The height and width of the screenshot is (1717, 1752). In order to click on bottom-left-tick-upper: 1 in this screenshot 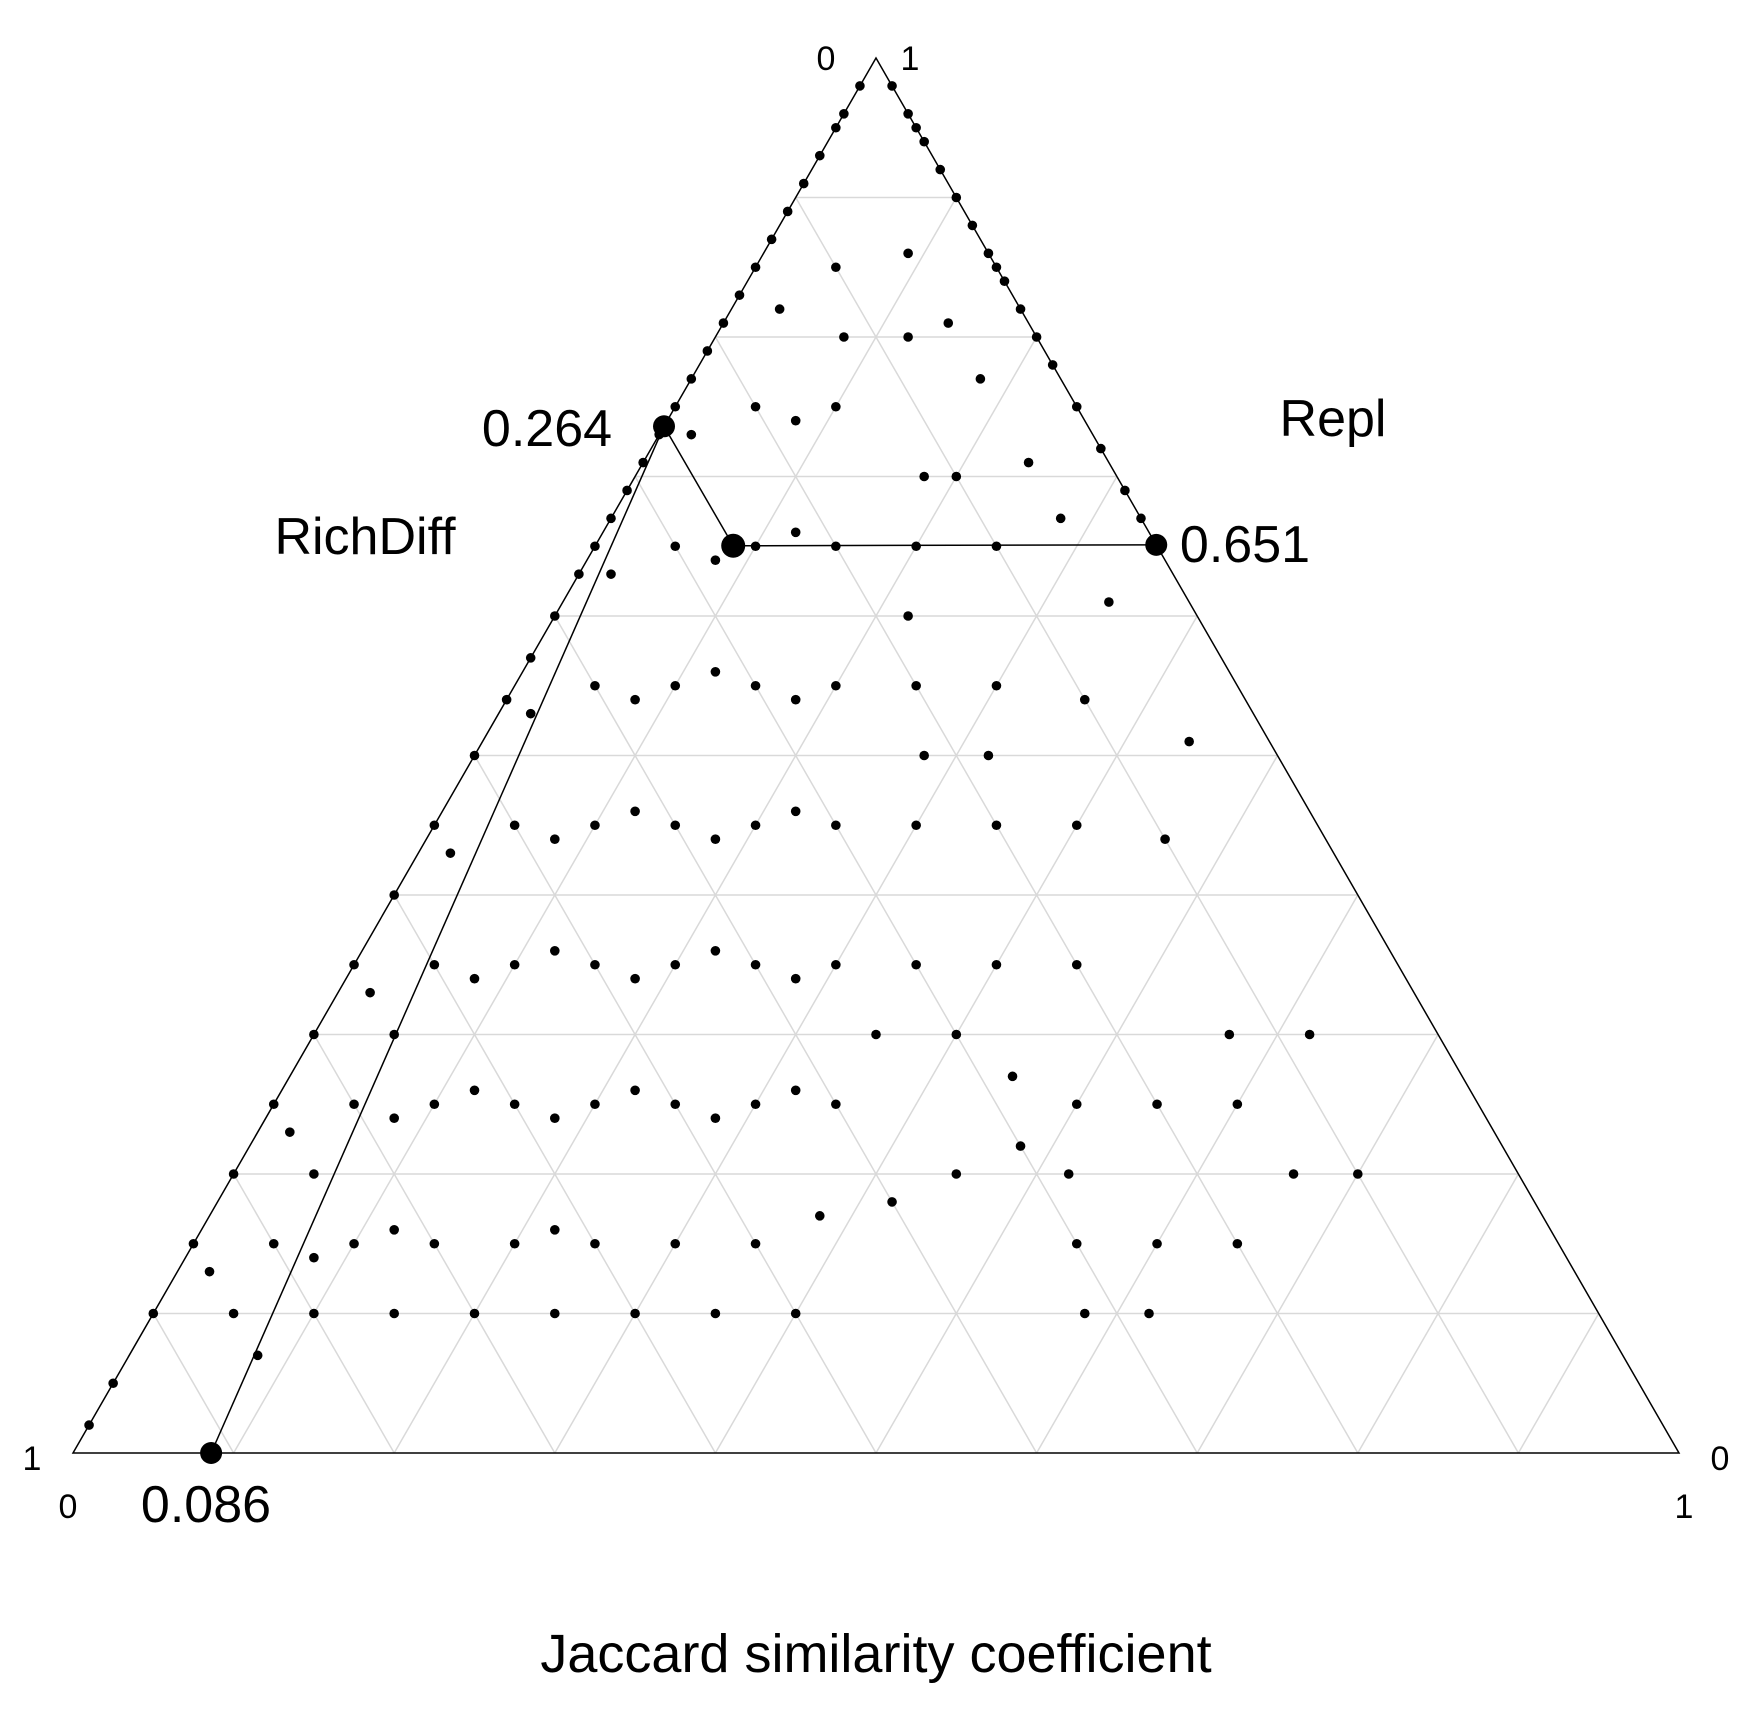, I will do `click(32, 1459)`.